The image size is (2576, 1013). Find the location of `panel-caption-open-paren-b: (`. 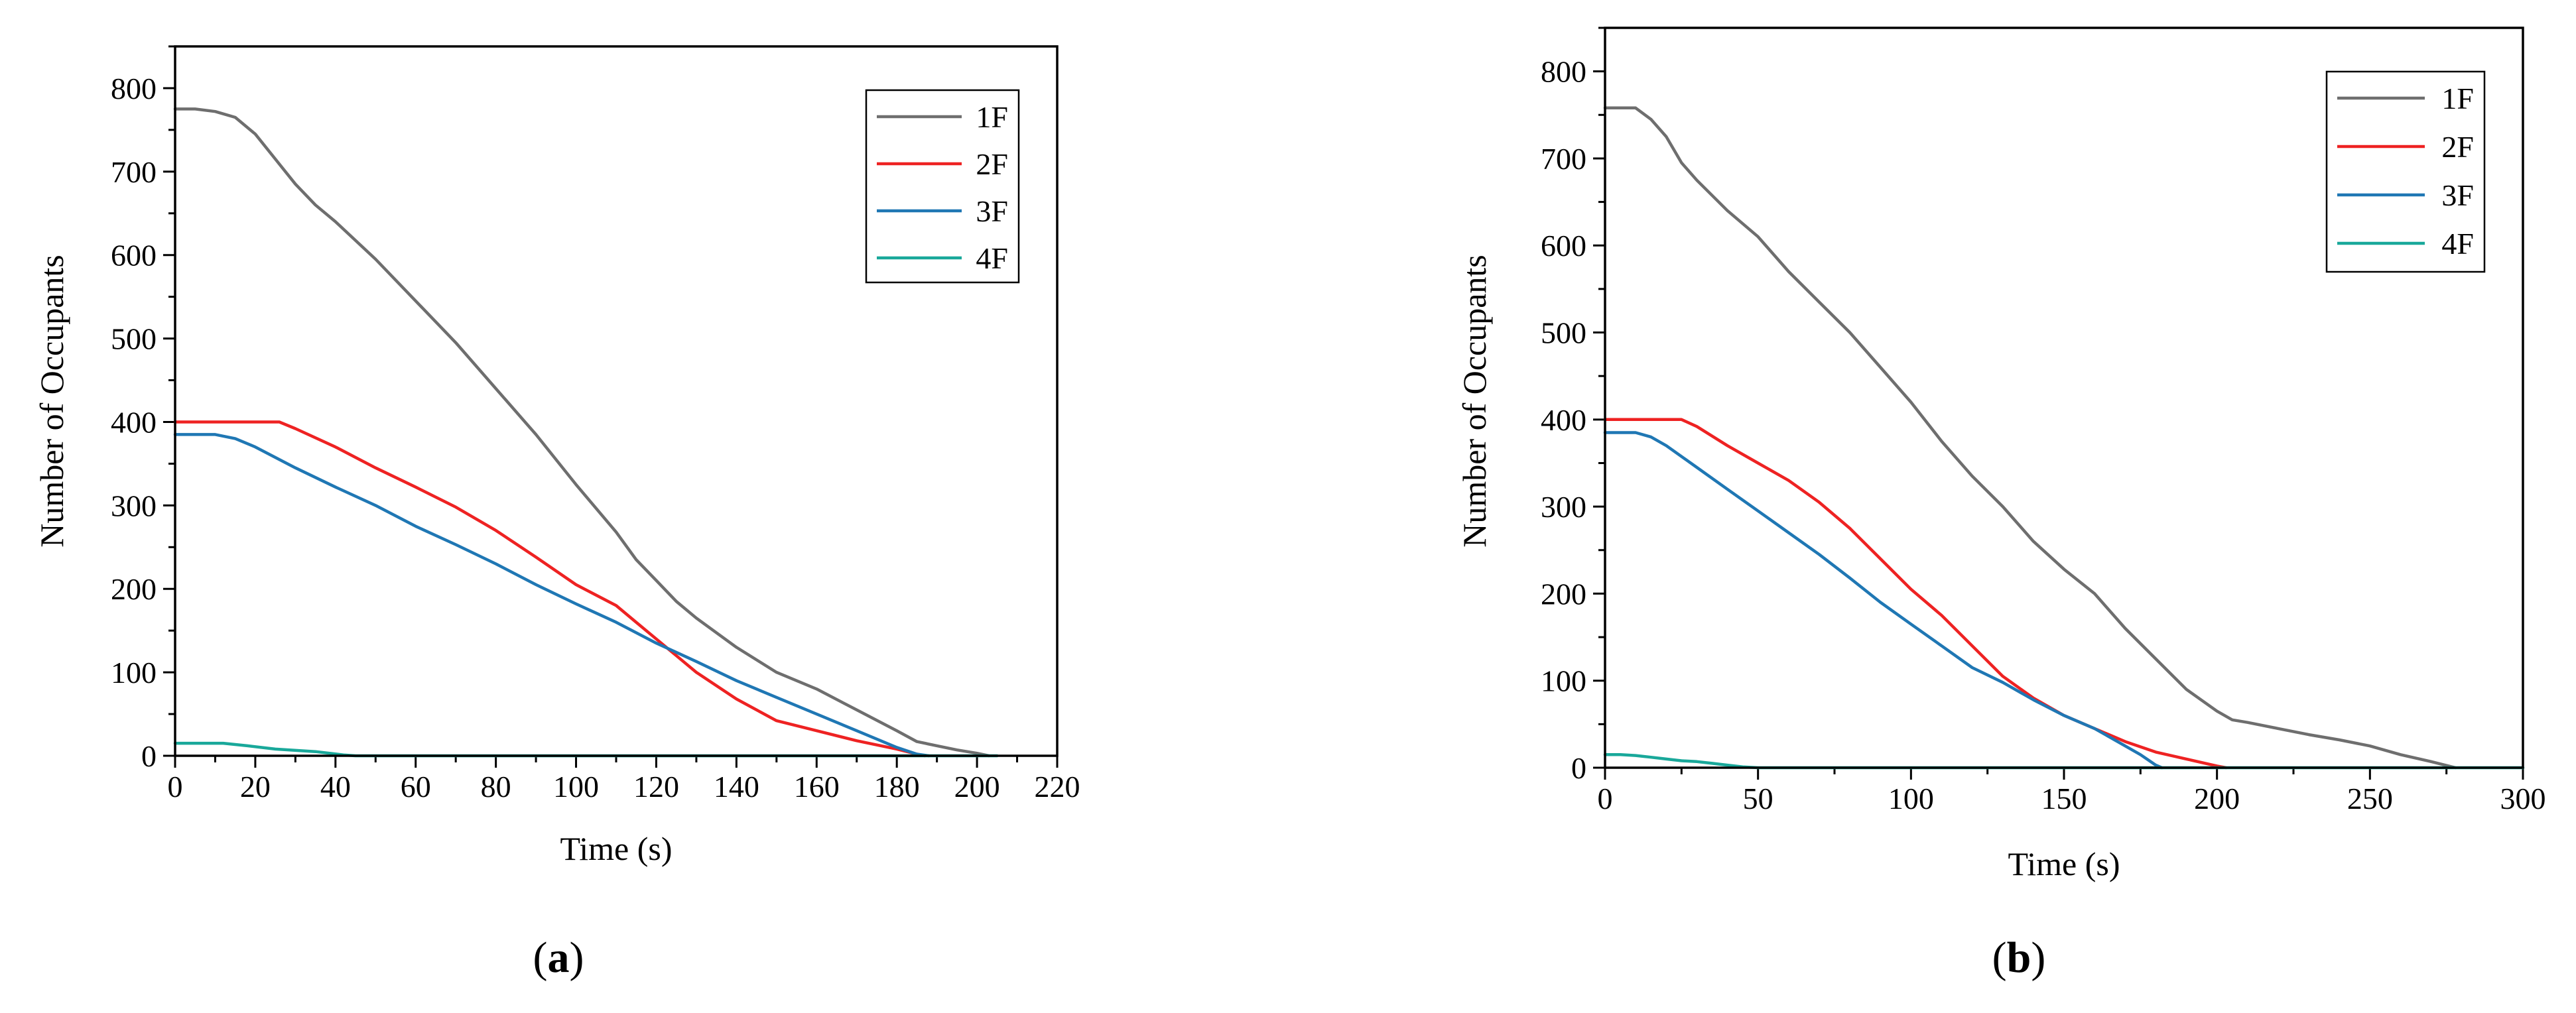

panel-caption-open-paren-b: ( is located at coordinates (2000, 957).